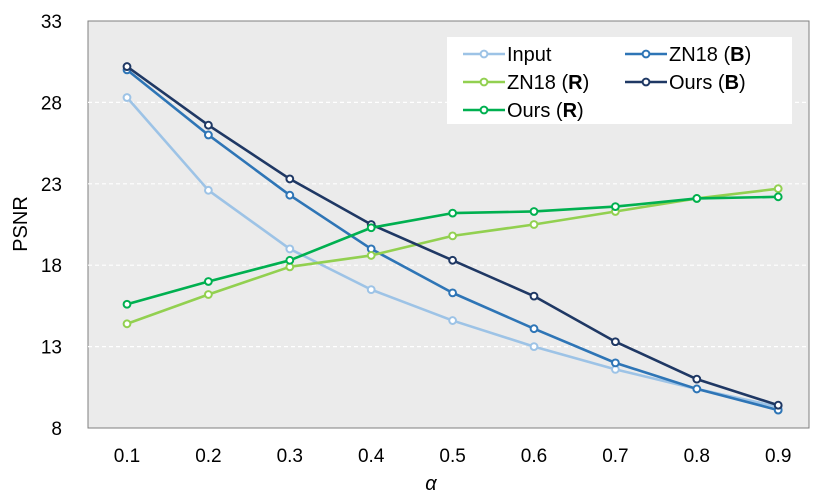  I want to click on x-tick-labels: 0.1 0.2 0.3 0.4 0.5 0.6 0.7 0.8 0.9, so click(453, 456).